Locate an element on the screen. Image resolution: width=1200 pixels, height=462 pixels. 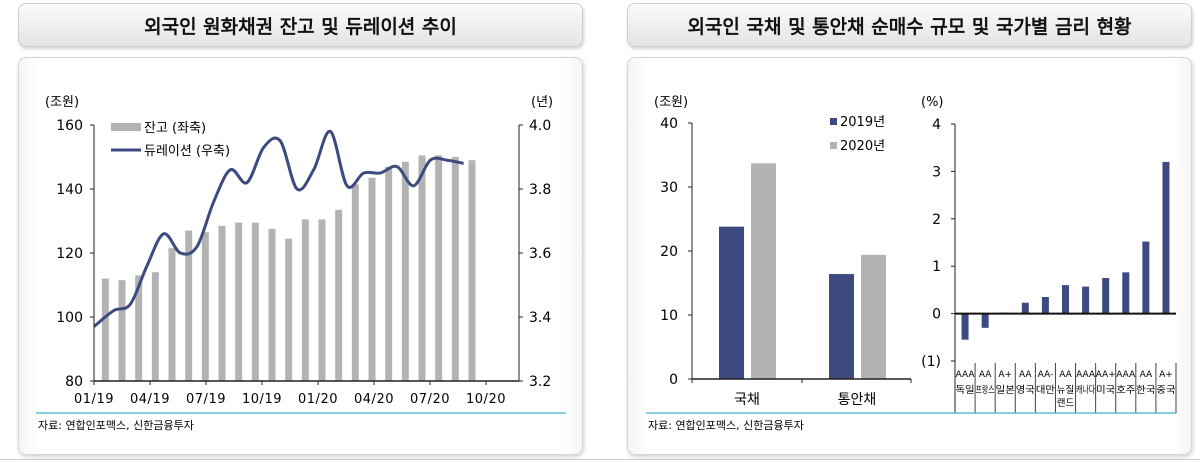
right-y-tick: 3.8 is located at coordinates (540, 190).